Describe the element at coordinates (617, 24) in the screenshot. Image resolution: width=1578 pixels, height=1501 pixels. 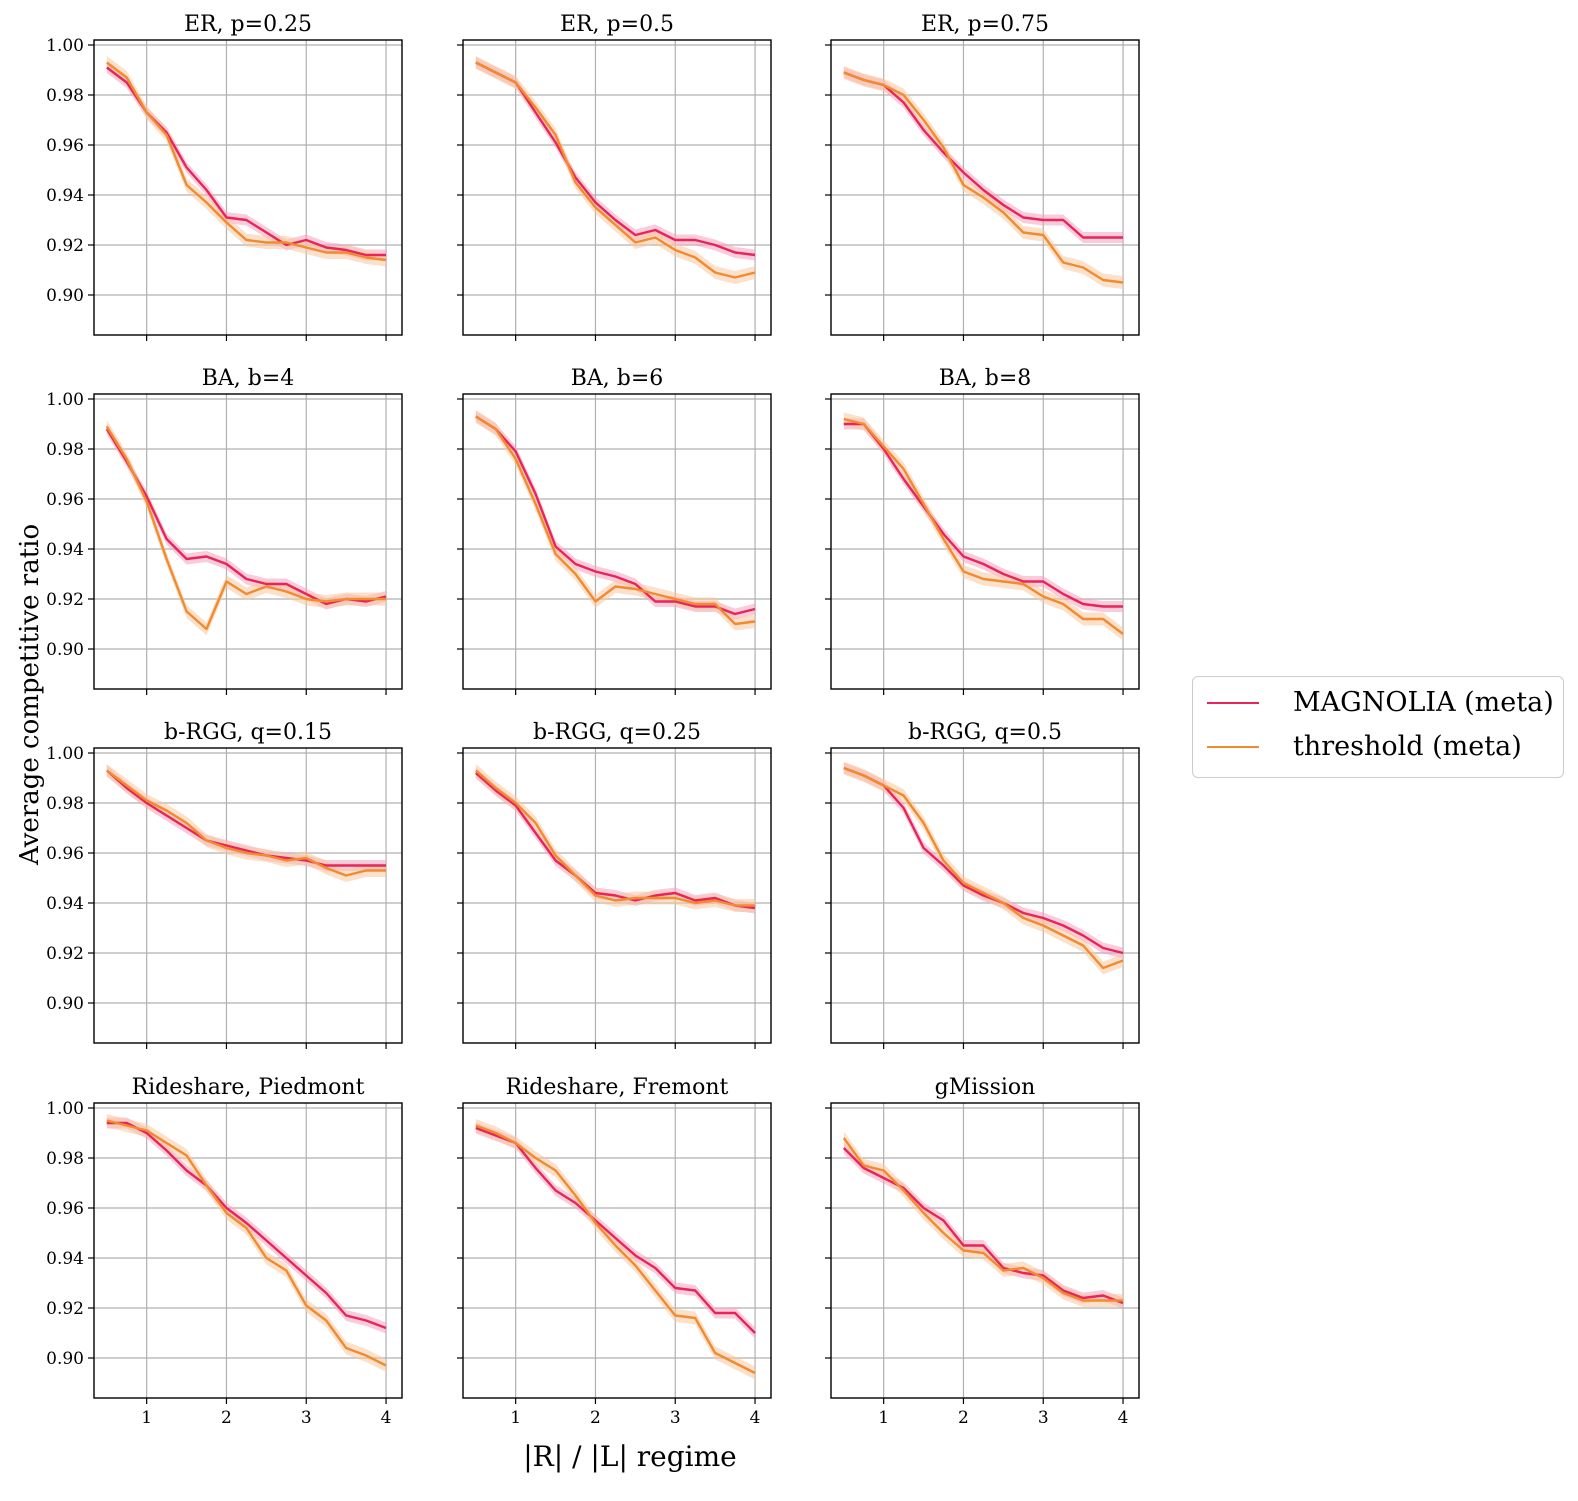
I see `subplot-title: ER, p=0.5` at that location.